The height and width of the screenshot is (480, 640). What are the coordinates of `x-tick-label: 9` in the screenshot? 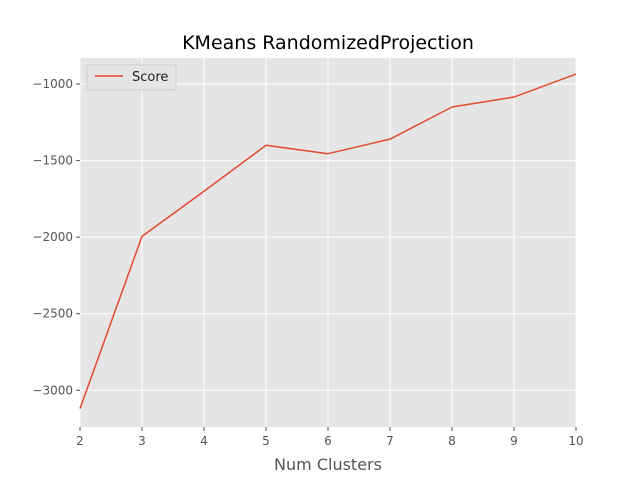 It's located at (514, 441).